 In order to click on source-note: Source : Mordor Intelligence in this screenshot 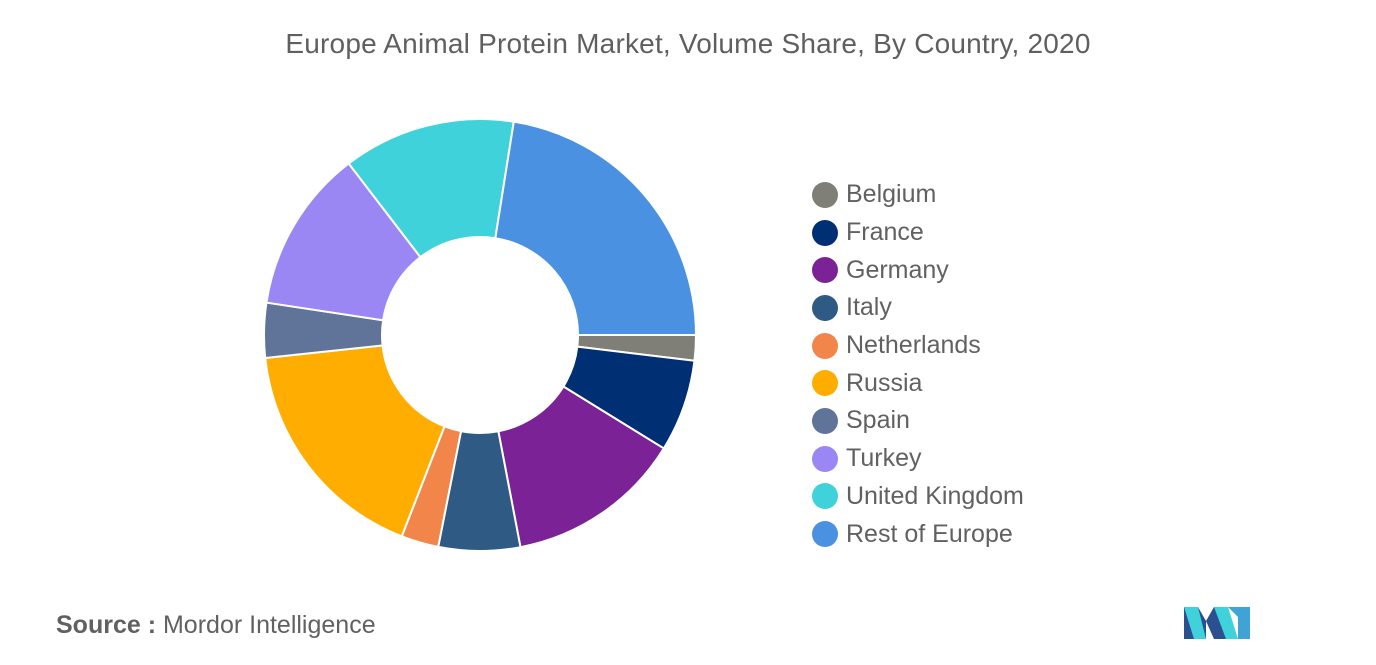, I will do `click(216, 625)`.